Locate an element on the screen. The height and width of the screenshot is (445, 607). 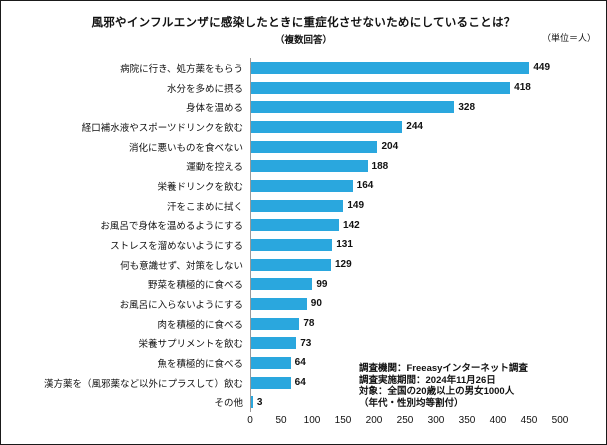
footnote-line: 調査実施期間：2024年11月26日 is located at coordinates (427, 380).